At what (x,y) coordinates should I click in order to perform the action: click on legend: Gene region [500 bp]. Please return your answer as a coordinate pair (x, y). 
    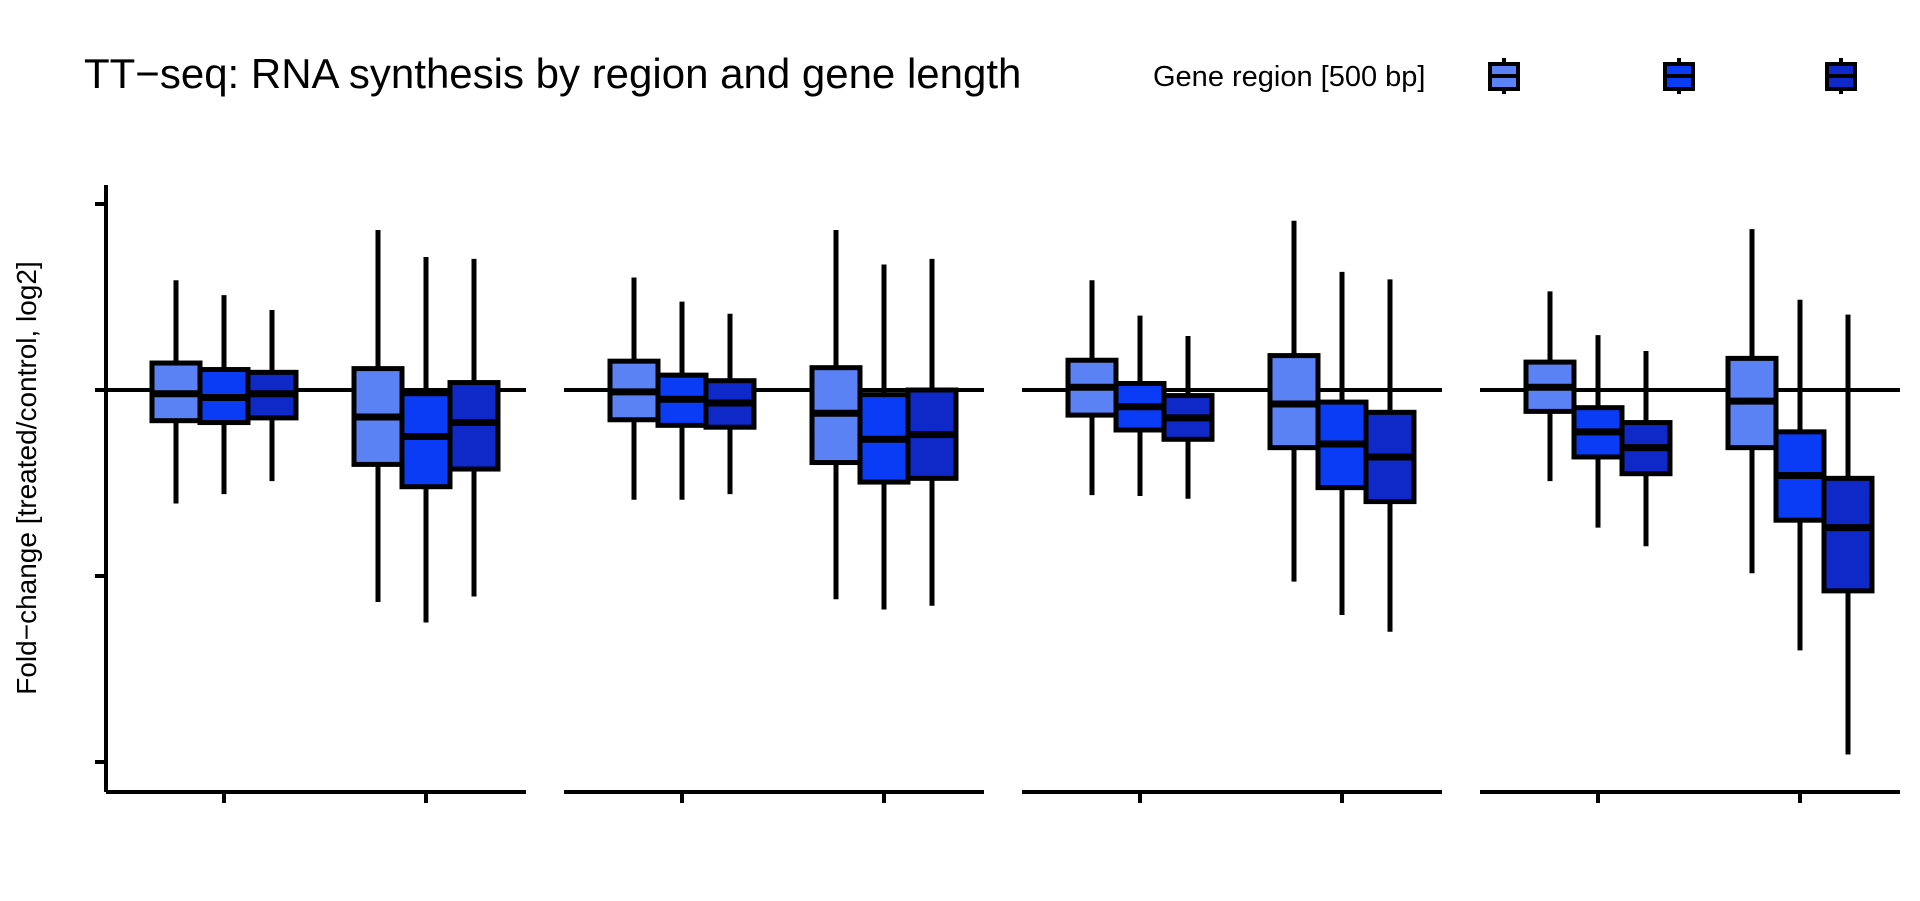
    Looking at the image, I should click on (1505, 76).